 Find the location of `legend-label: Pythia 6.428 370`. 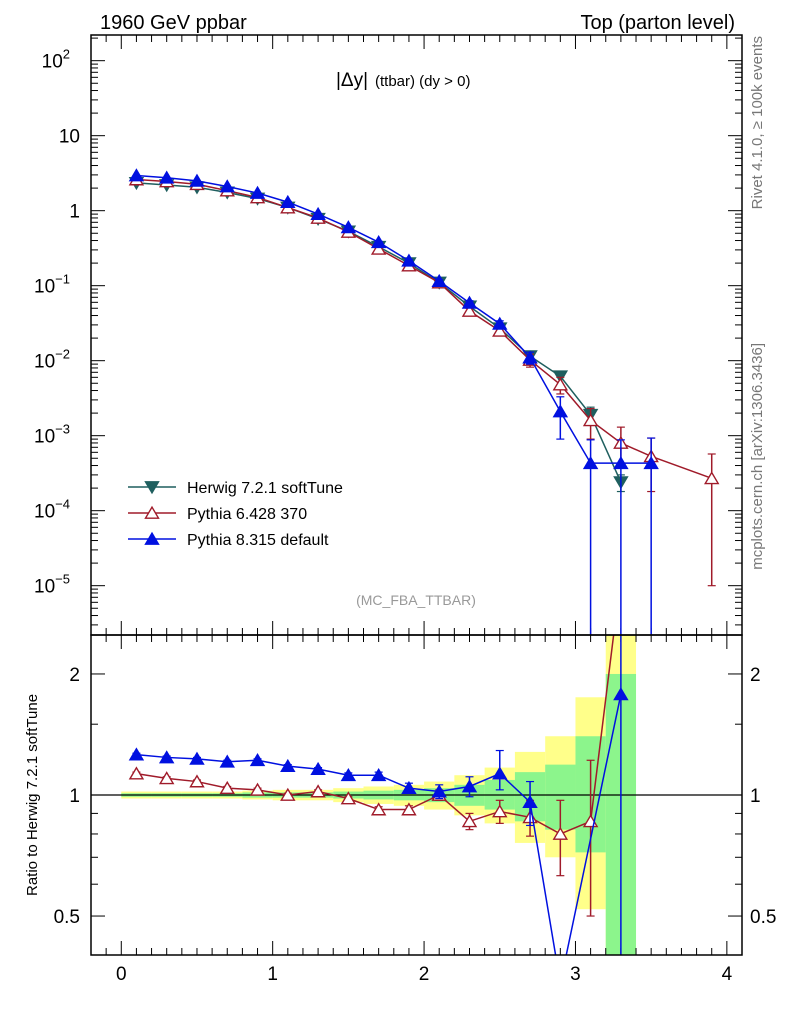

legend-label: Pythia 6.428 370 is located at coordinates (247, 514).